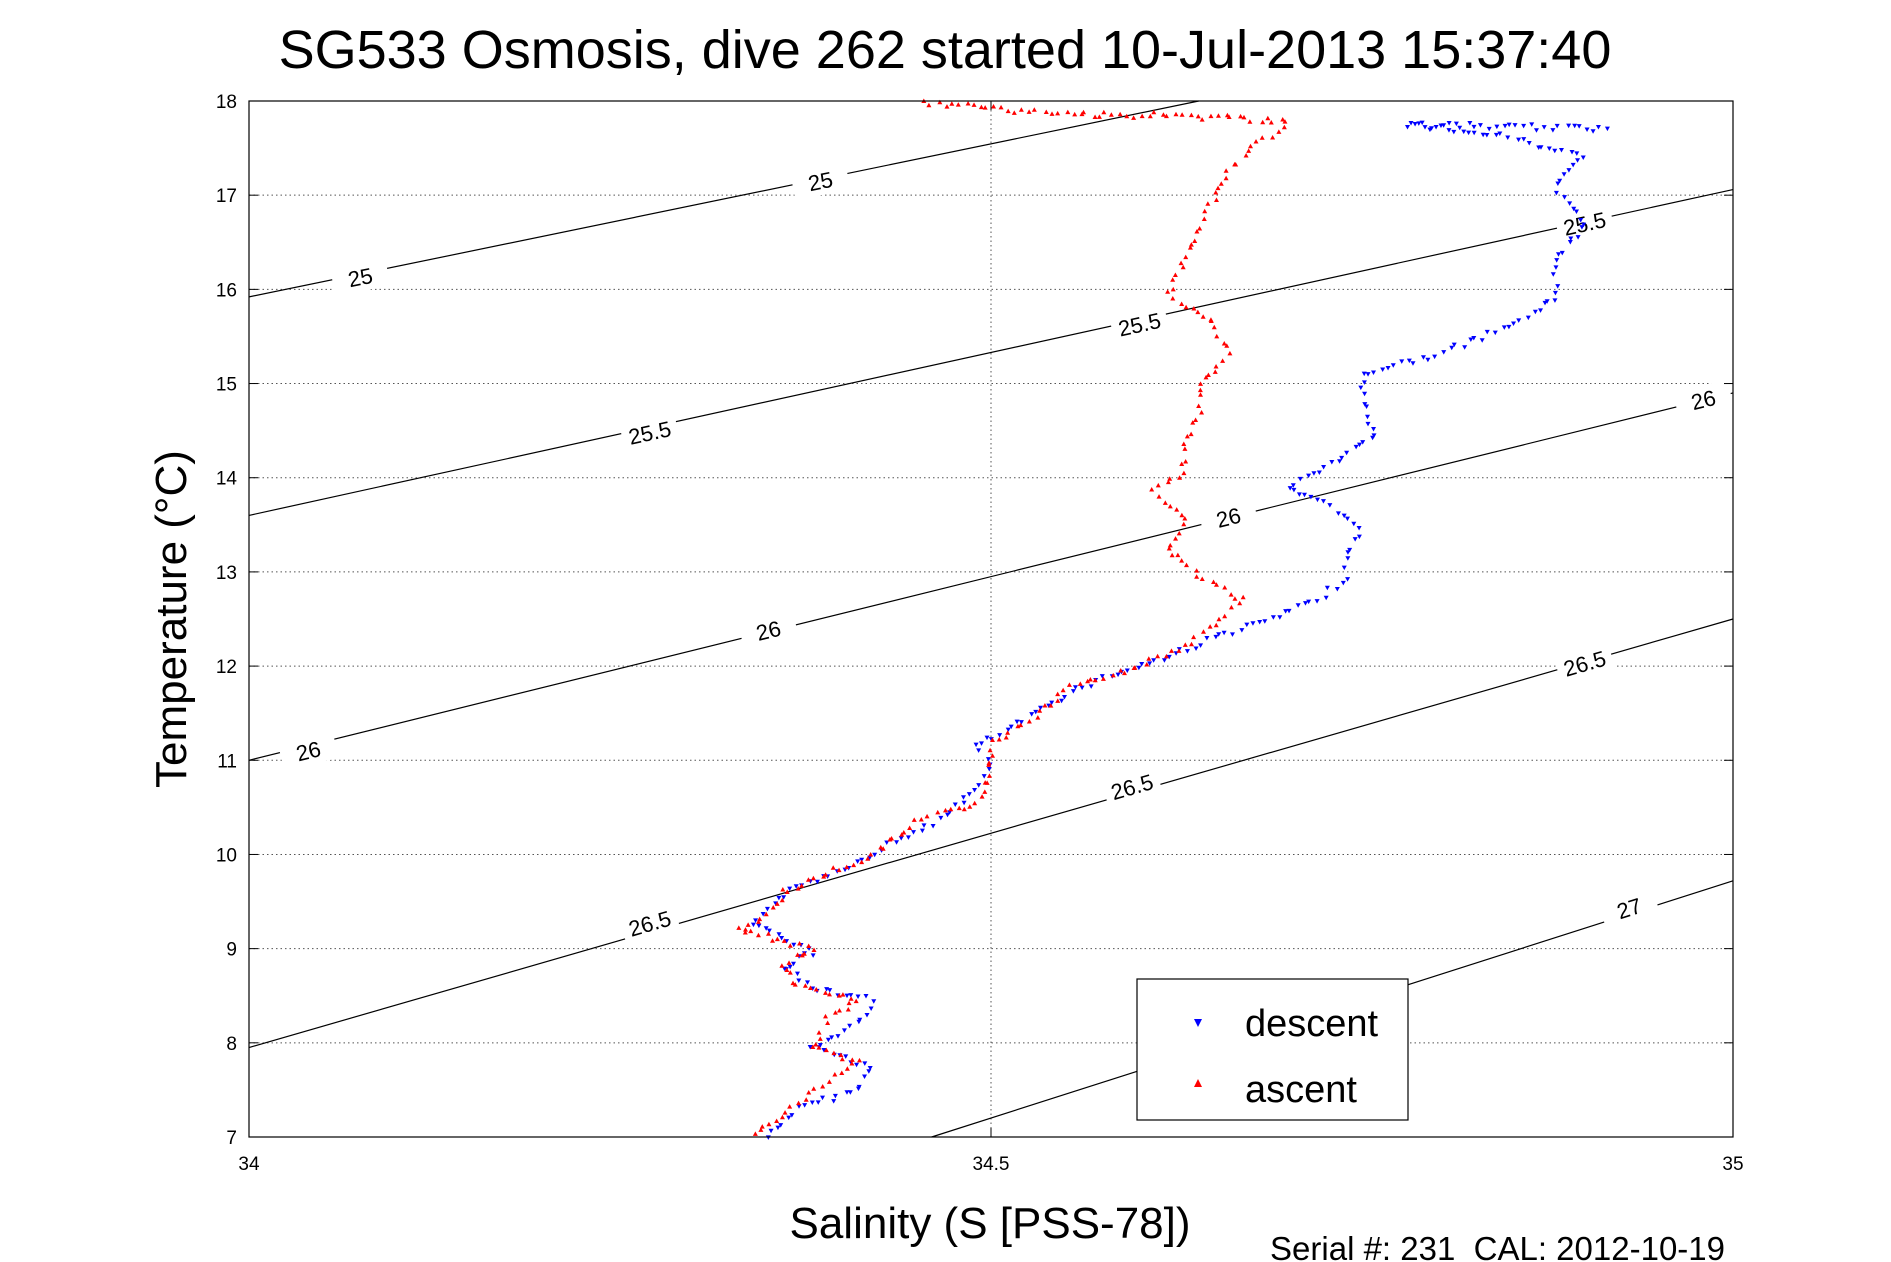  I want to click on y-tick-label: 7, so click(231, 1138).